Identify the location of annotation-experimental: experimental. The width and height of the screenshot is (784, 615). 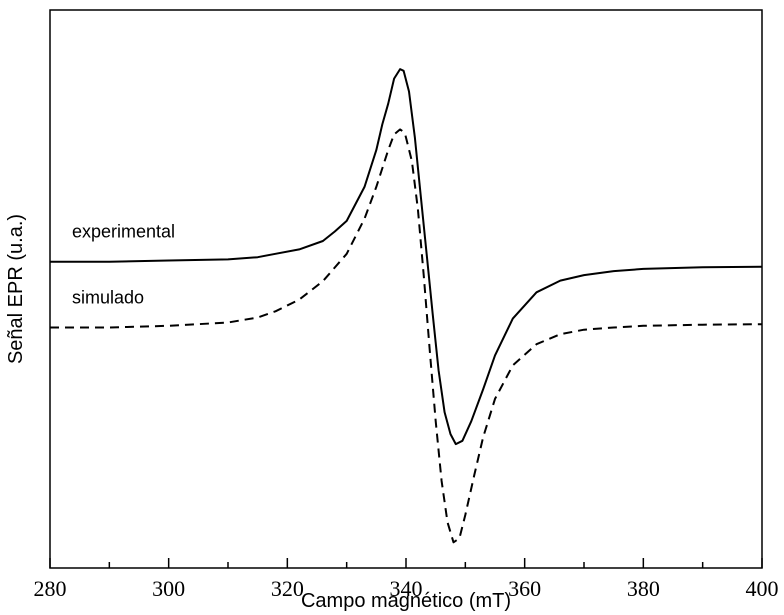
(123, 232).